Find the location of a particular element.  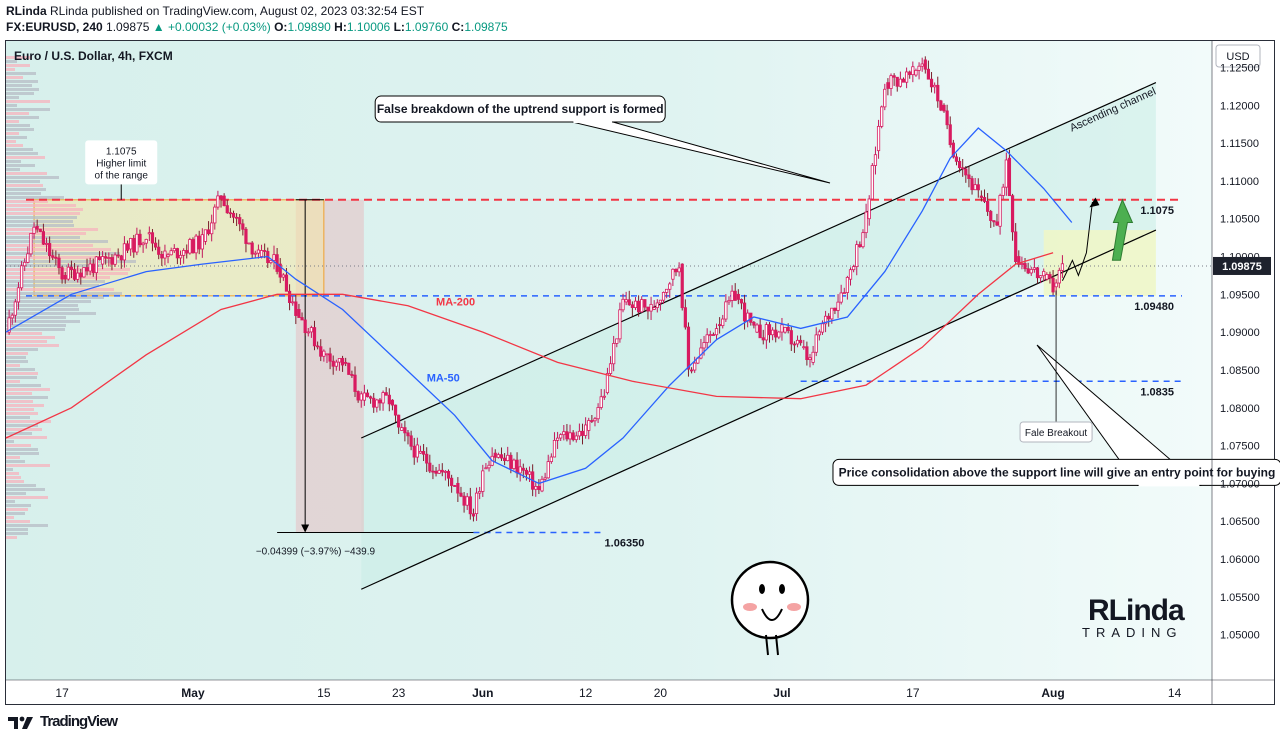

symbol: FX:EURUSD, 240 is located at coordinates (54, 27).